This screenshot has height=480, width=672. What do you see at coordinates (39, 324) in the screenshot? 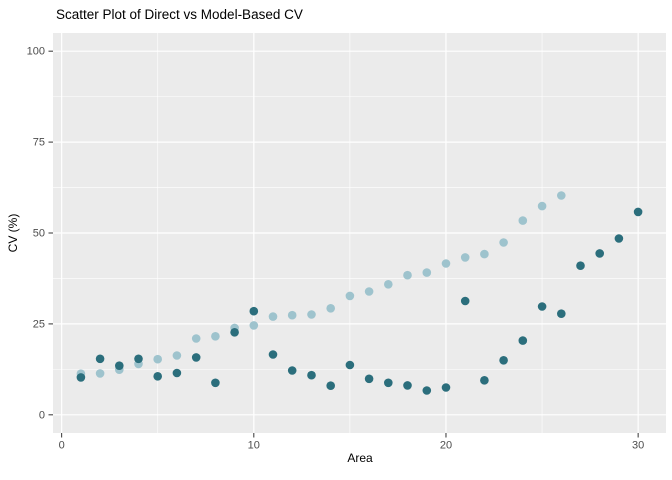
I see `y-tick-label: 25` at bounding box center [39, 324].